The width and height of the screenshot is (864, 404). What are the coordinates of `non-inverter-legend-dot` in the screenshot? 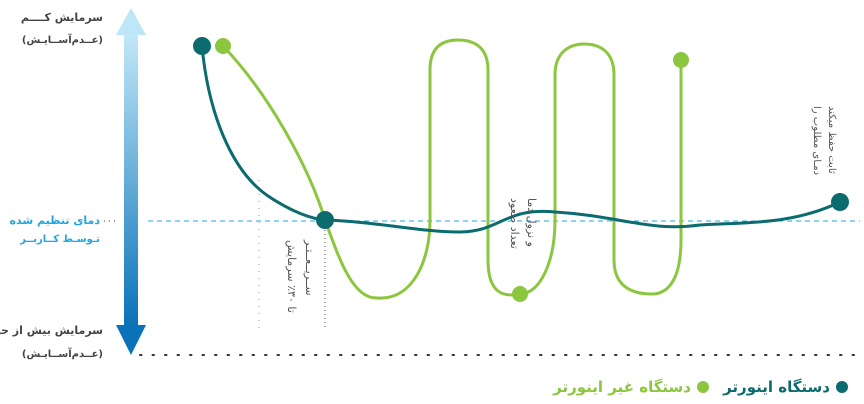 It's located at (703, 387).